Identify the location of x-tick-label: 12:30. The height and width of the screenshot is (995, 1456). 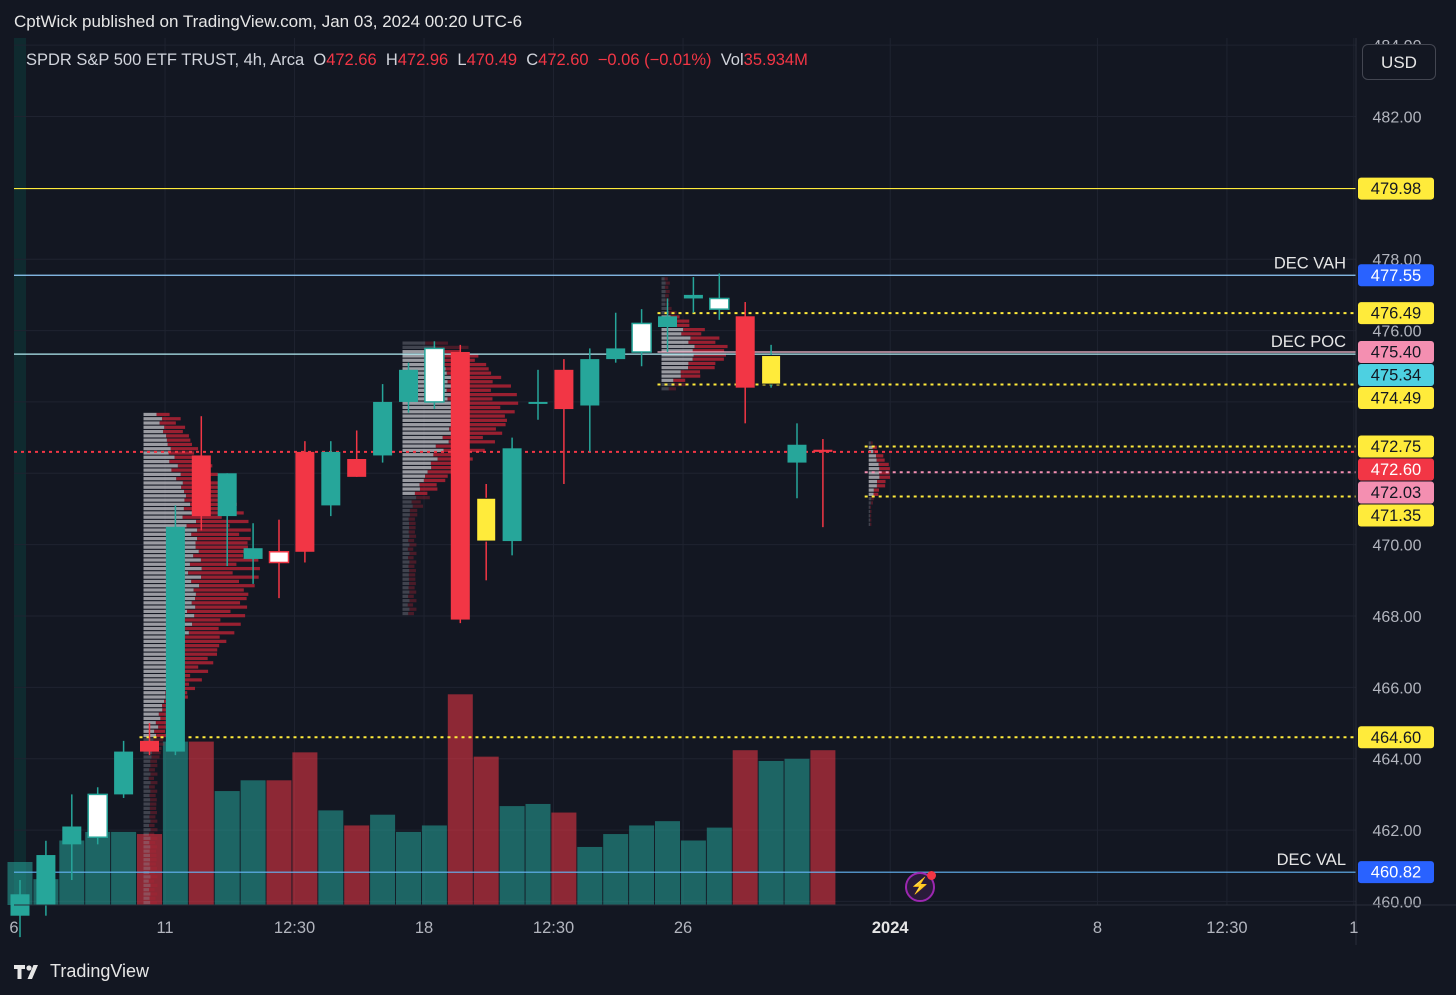
(553, 928).